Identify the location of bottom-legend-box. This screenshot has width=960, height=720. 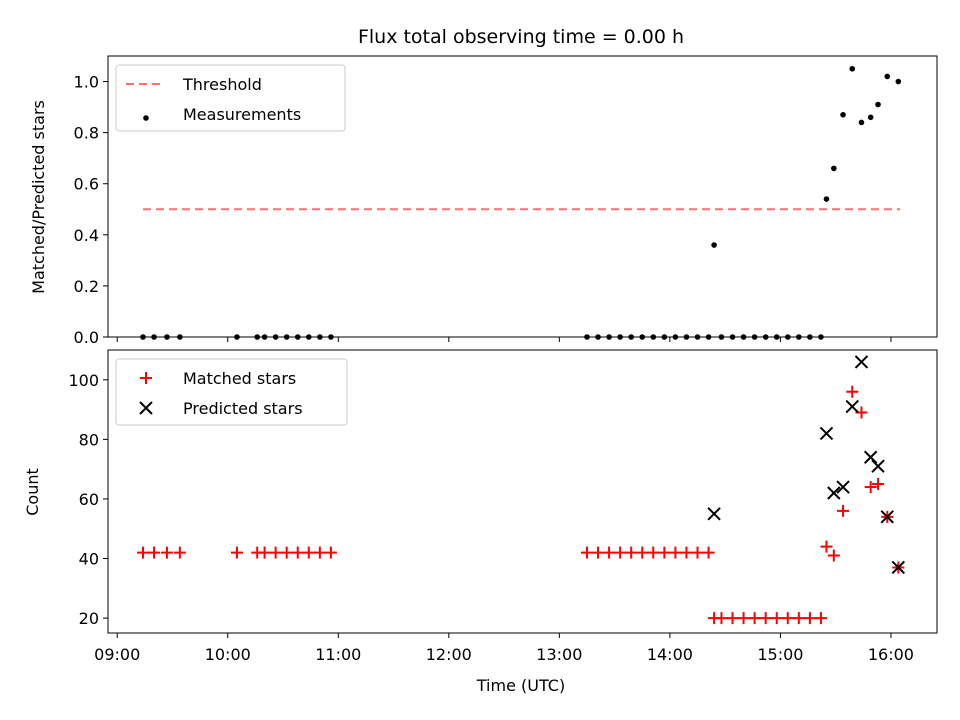
(231, 392).